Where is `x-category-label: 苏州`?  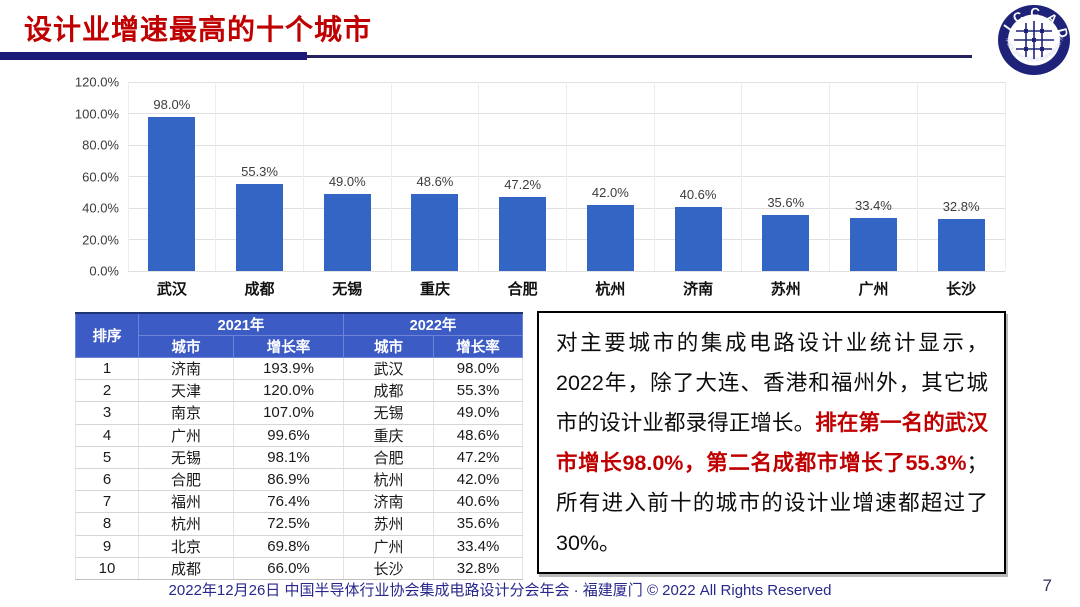
x-category-label: 苏州 is located at coordinates (785, 289).